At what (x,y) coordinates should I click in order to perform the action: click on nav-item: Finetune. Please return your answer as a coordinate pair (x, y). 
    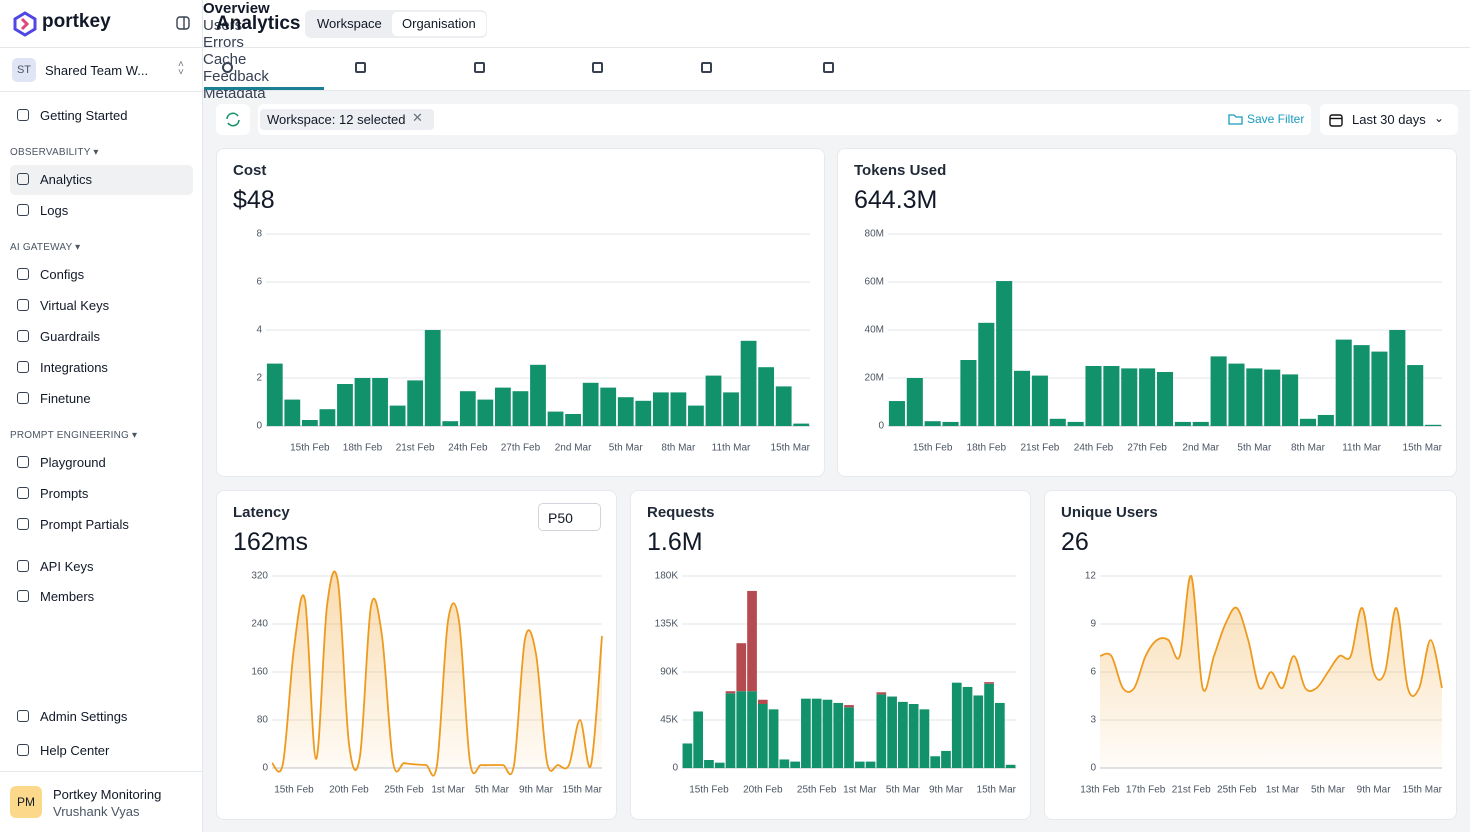
    Looking at the image, I should click on (101, 399).